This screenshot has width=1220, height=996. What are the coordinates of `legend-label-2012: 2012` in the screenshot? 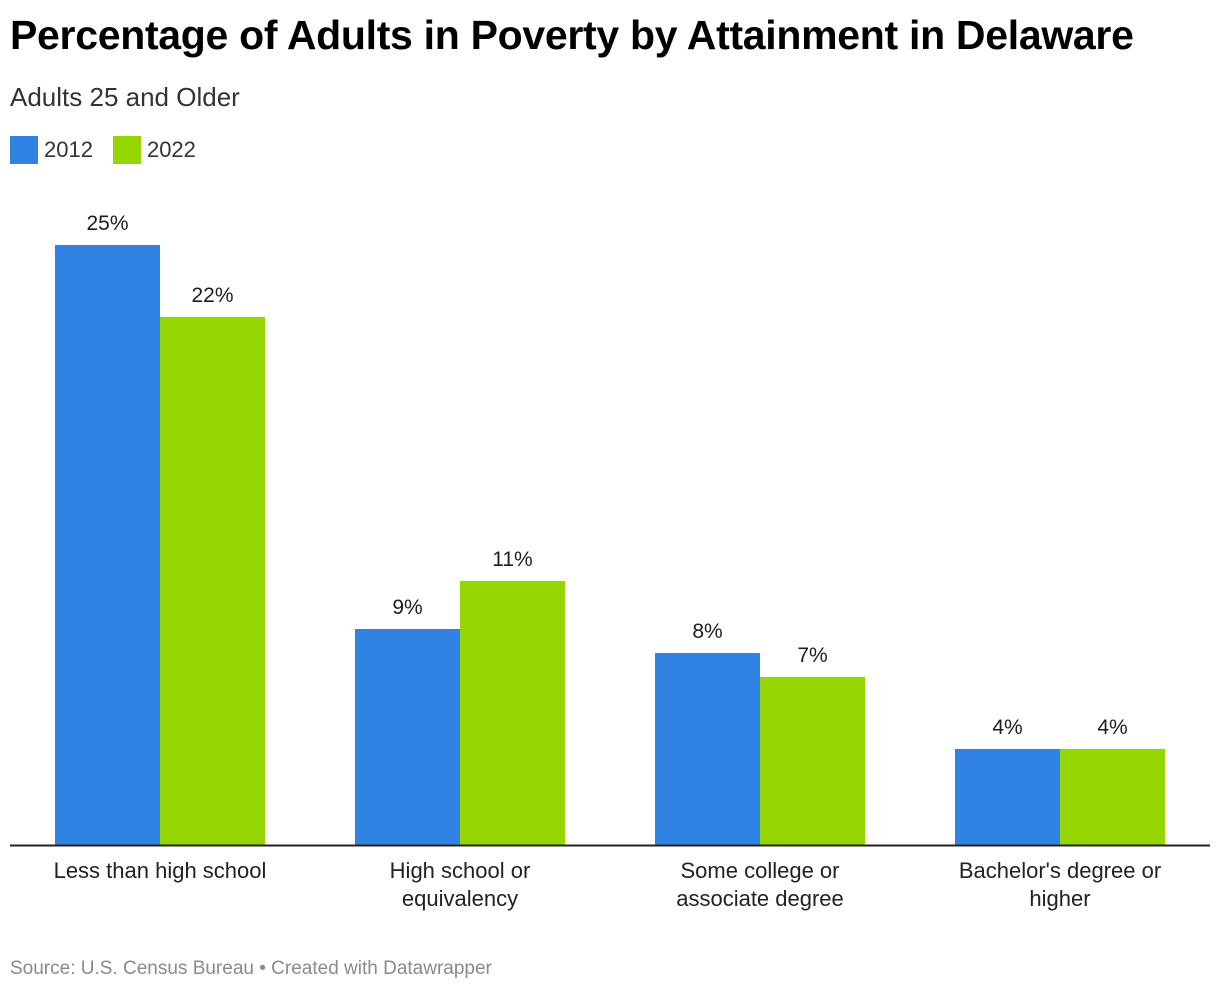 It's located at (68, 149).